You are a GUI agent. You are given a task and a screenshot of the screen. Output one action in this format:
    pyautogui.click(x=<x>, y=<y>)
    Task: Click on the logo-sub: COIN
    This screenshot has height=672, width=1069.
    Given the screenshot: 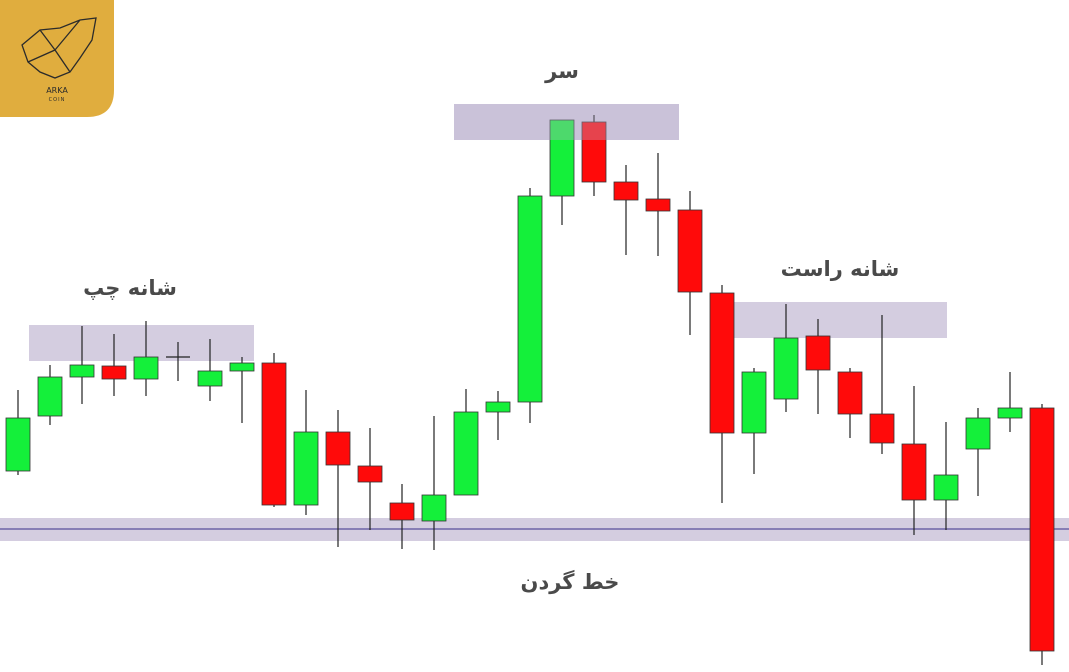 What is the action you would take?
    pyautogui.click(x=57, y=100)
    